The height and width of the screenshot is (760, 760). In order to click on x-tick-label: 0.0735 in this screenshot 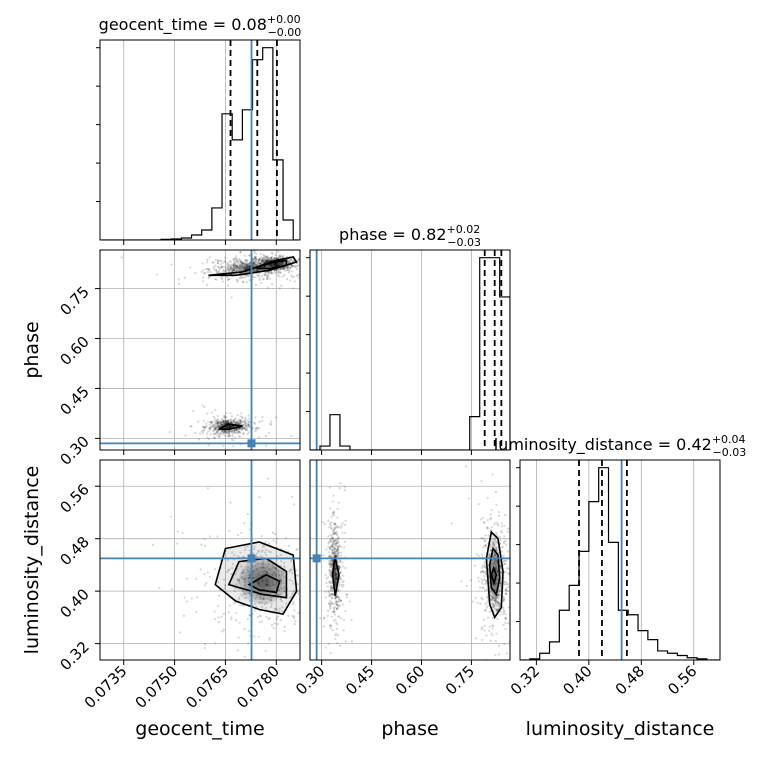, I will do `click(106, 687)`.